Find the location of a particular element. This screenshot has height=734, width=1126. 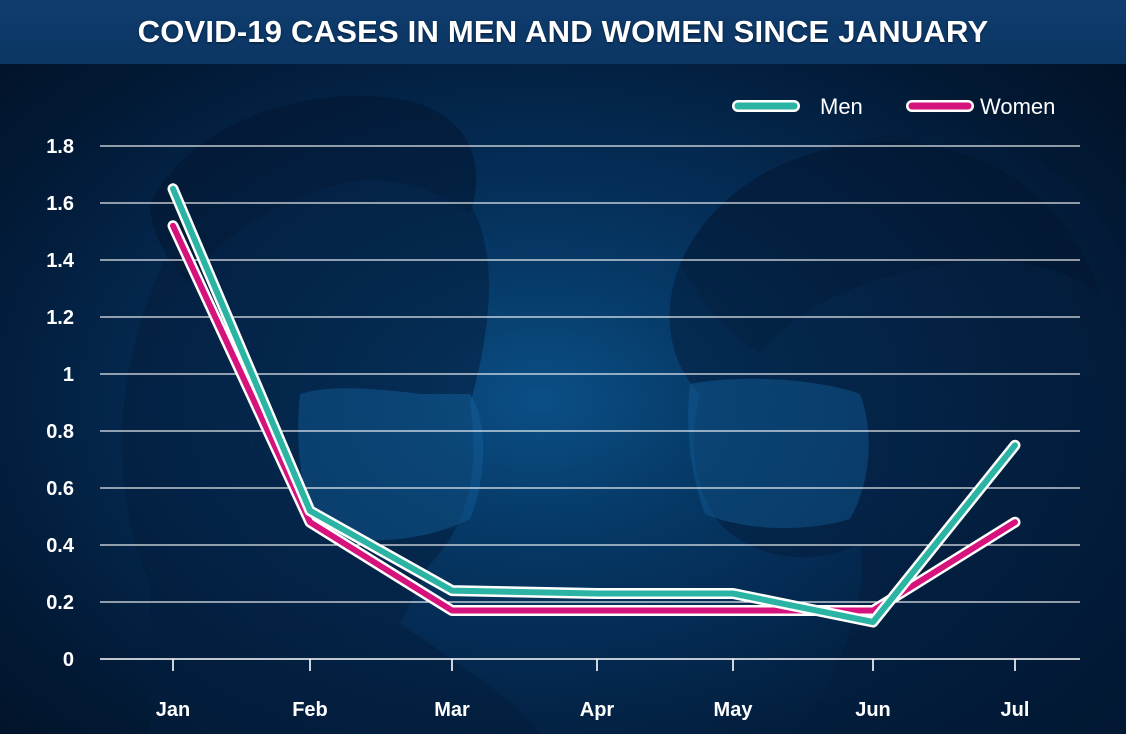

y-tick-label: 1.2 is located at coordinates (60, 318).